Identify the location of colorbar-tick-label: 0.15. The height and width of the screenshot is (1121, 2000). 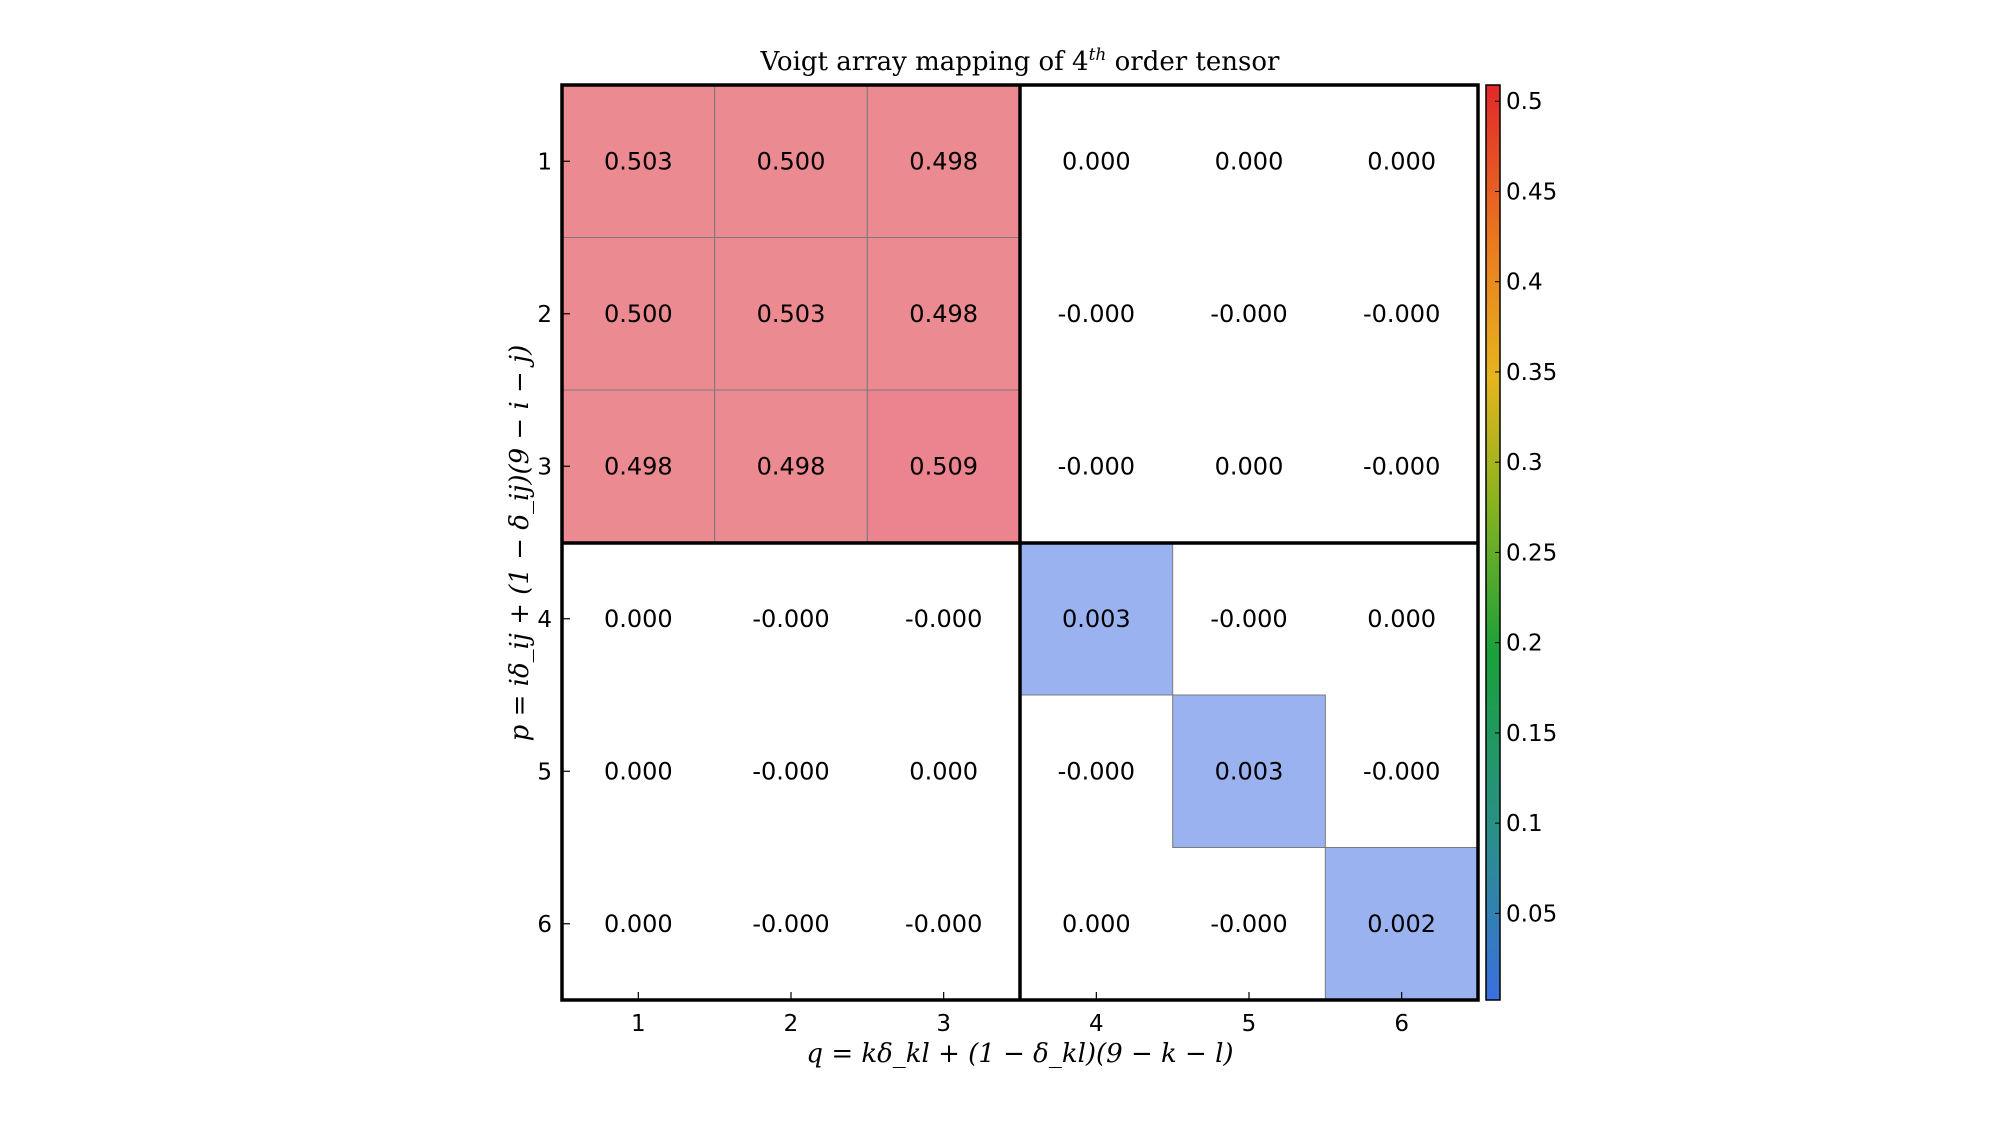
(1531, 734).